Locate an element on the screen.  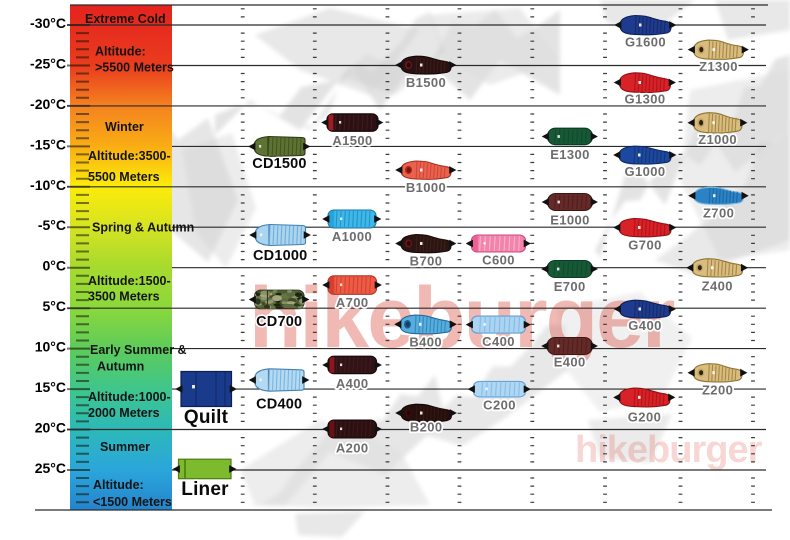
svg-text: Z400 is located at coordinates (717, 286).